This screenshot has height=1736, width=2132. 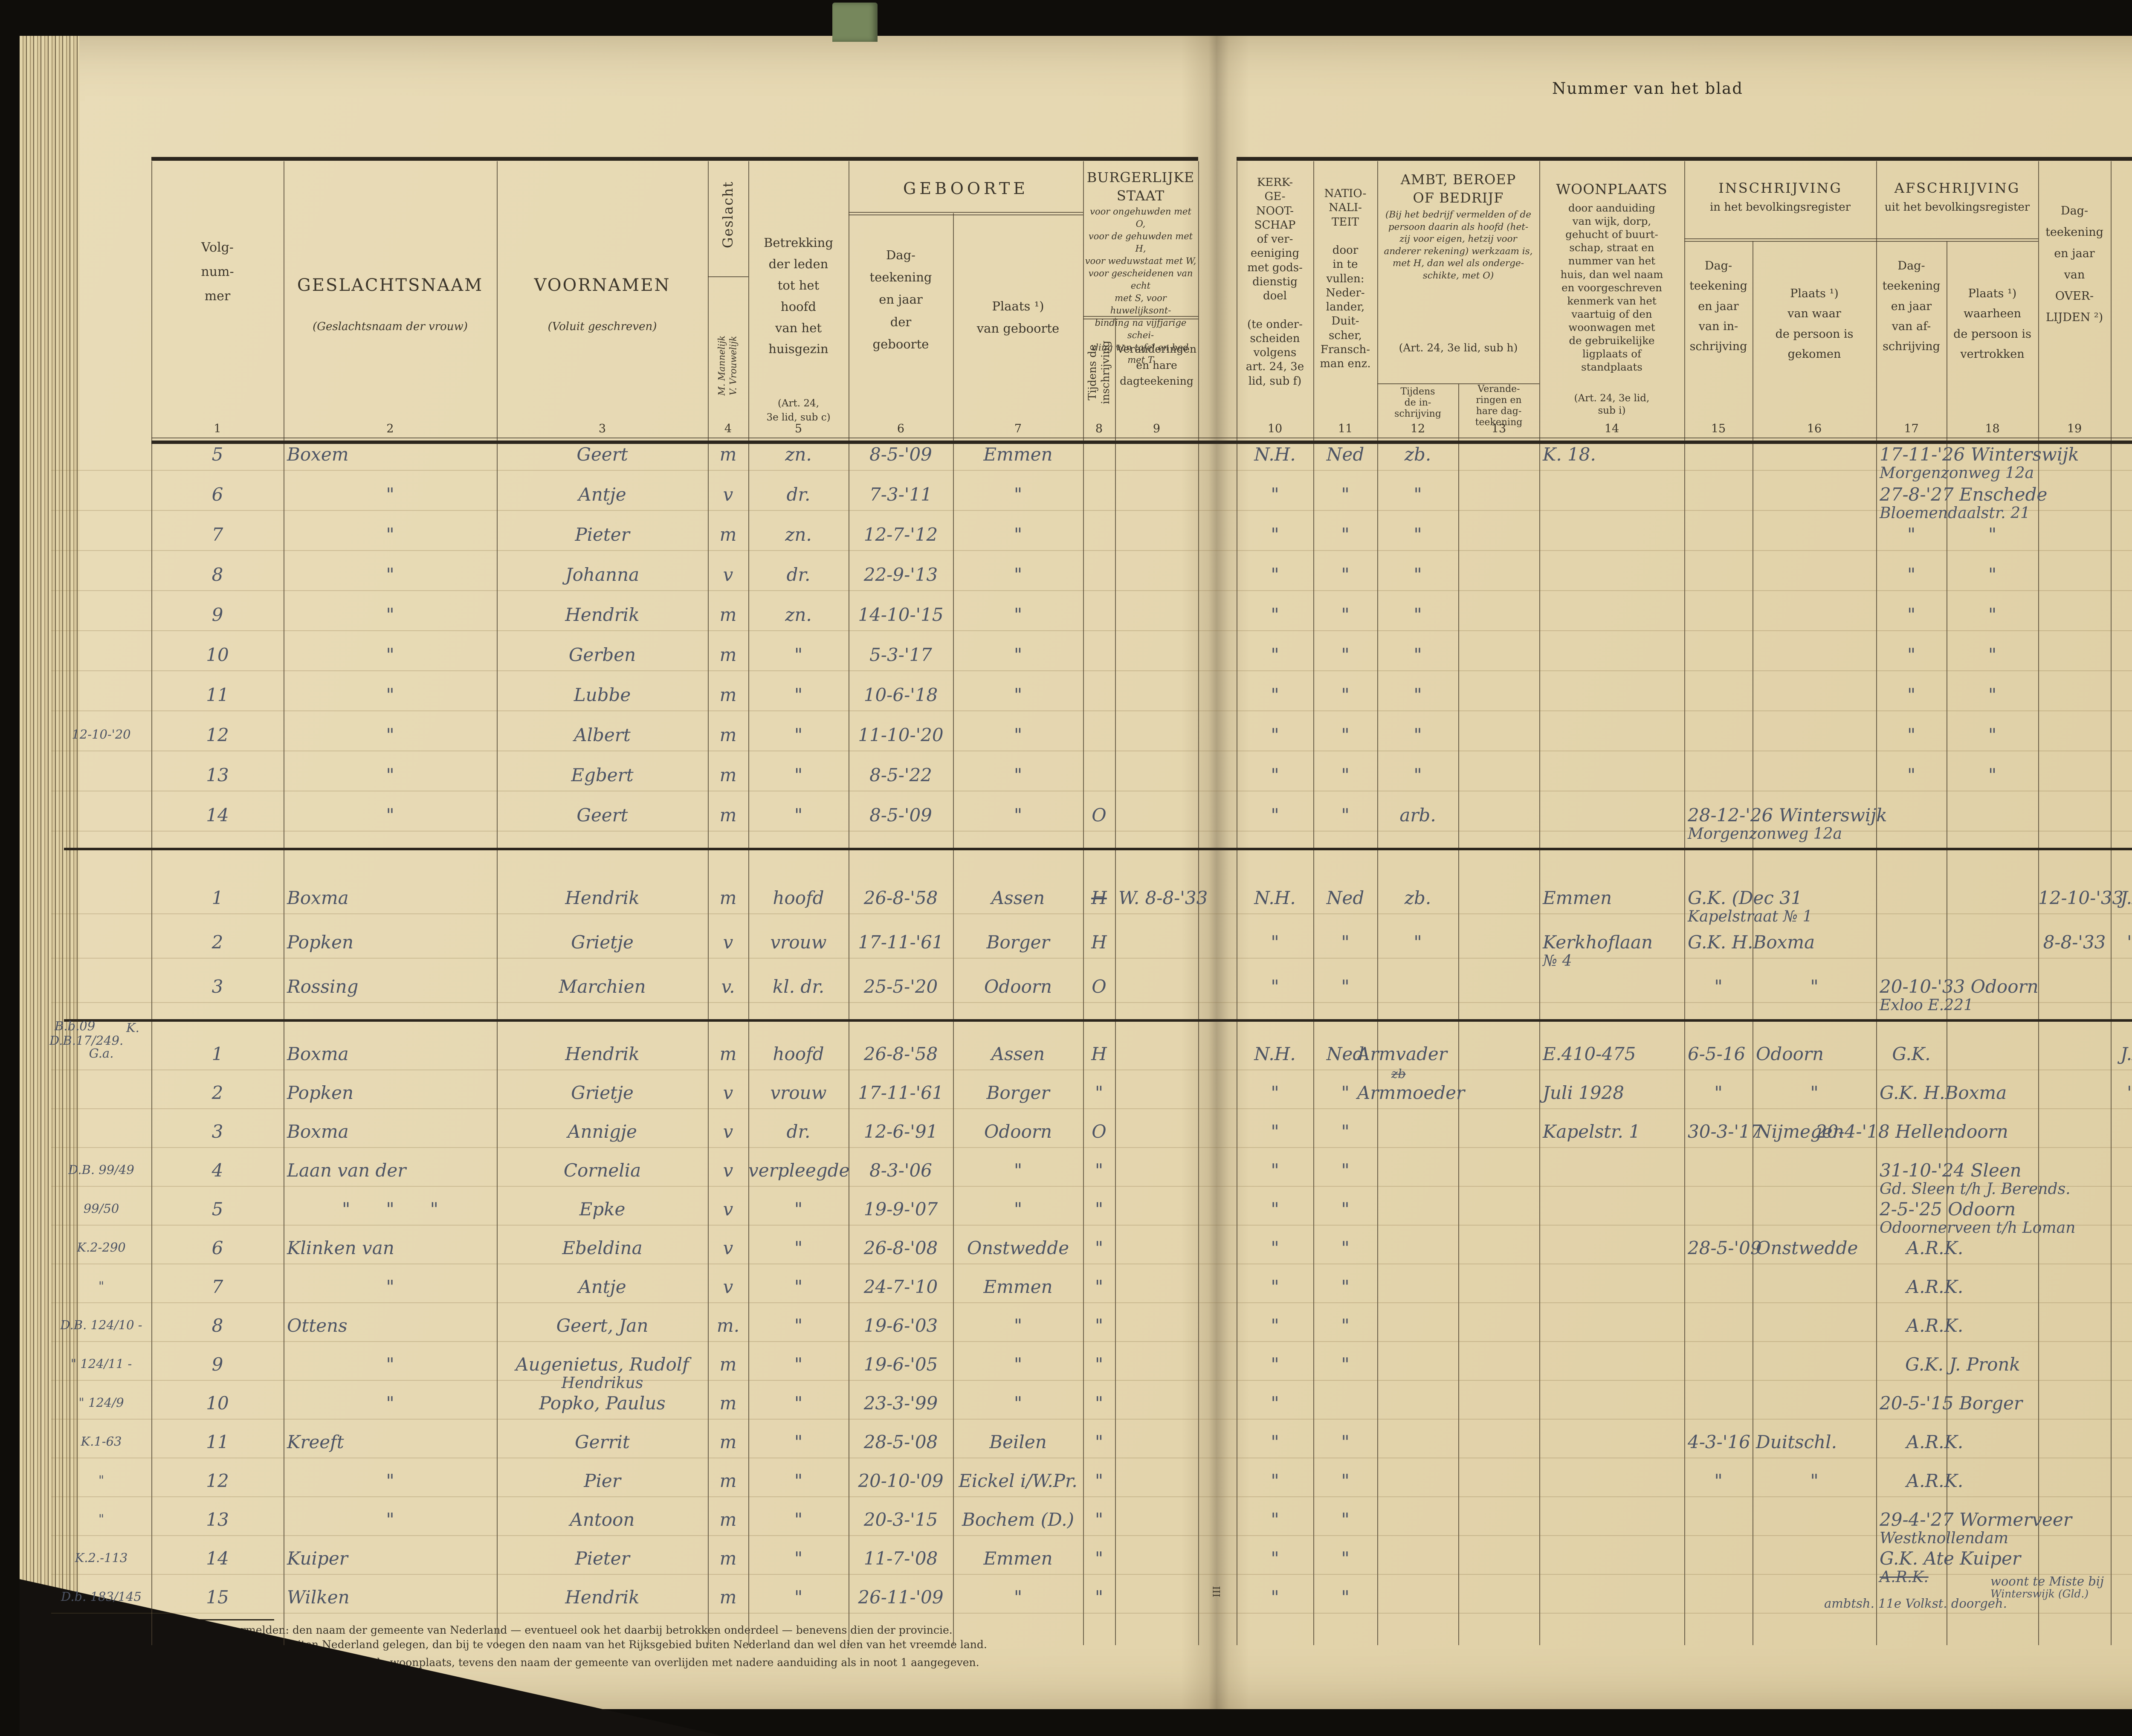 I want to click on handwritten-cell: 1, so click(x=217, y=898).